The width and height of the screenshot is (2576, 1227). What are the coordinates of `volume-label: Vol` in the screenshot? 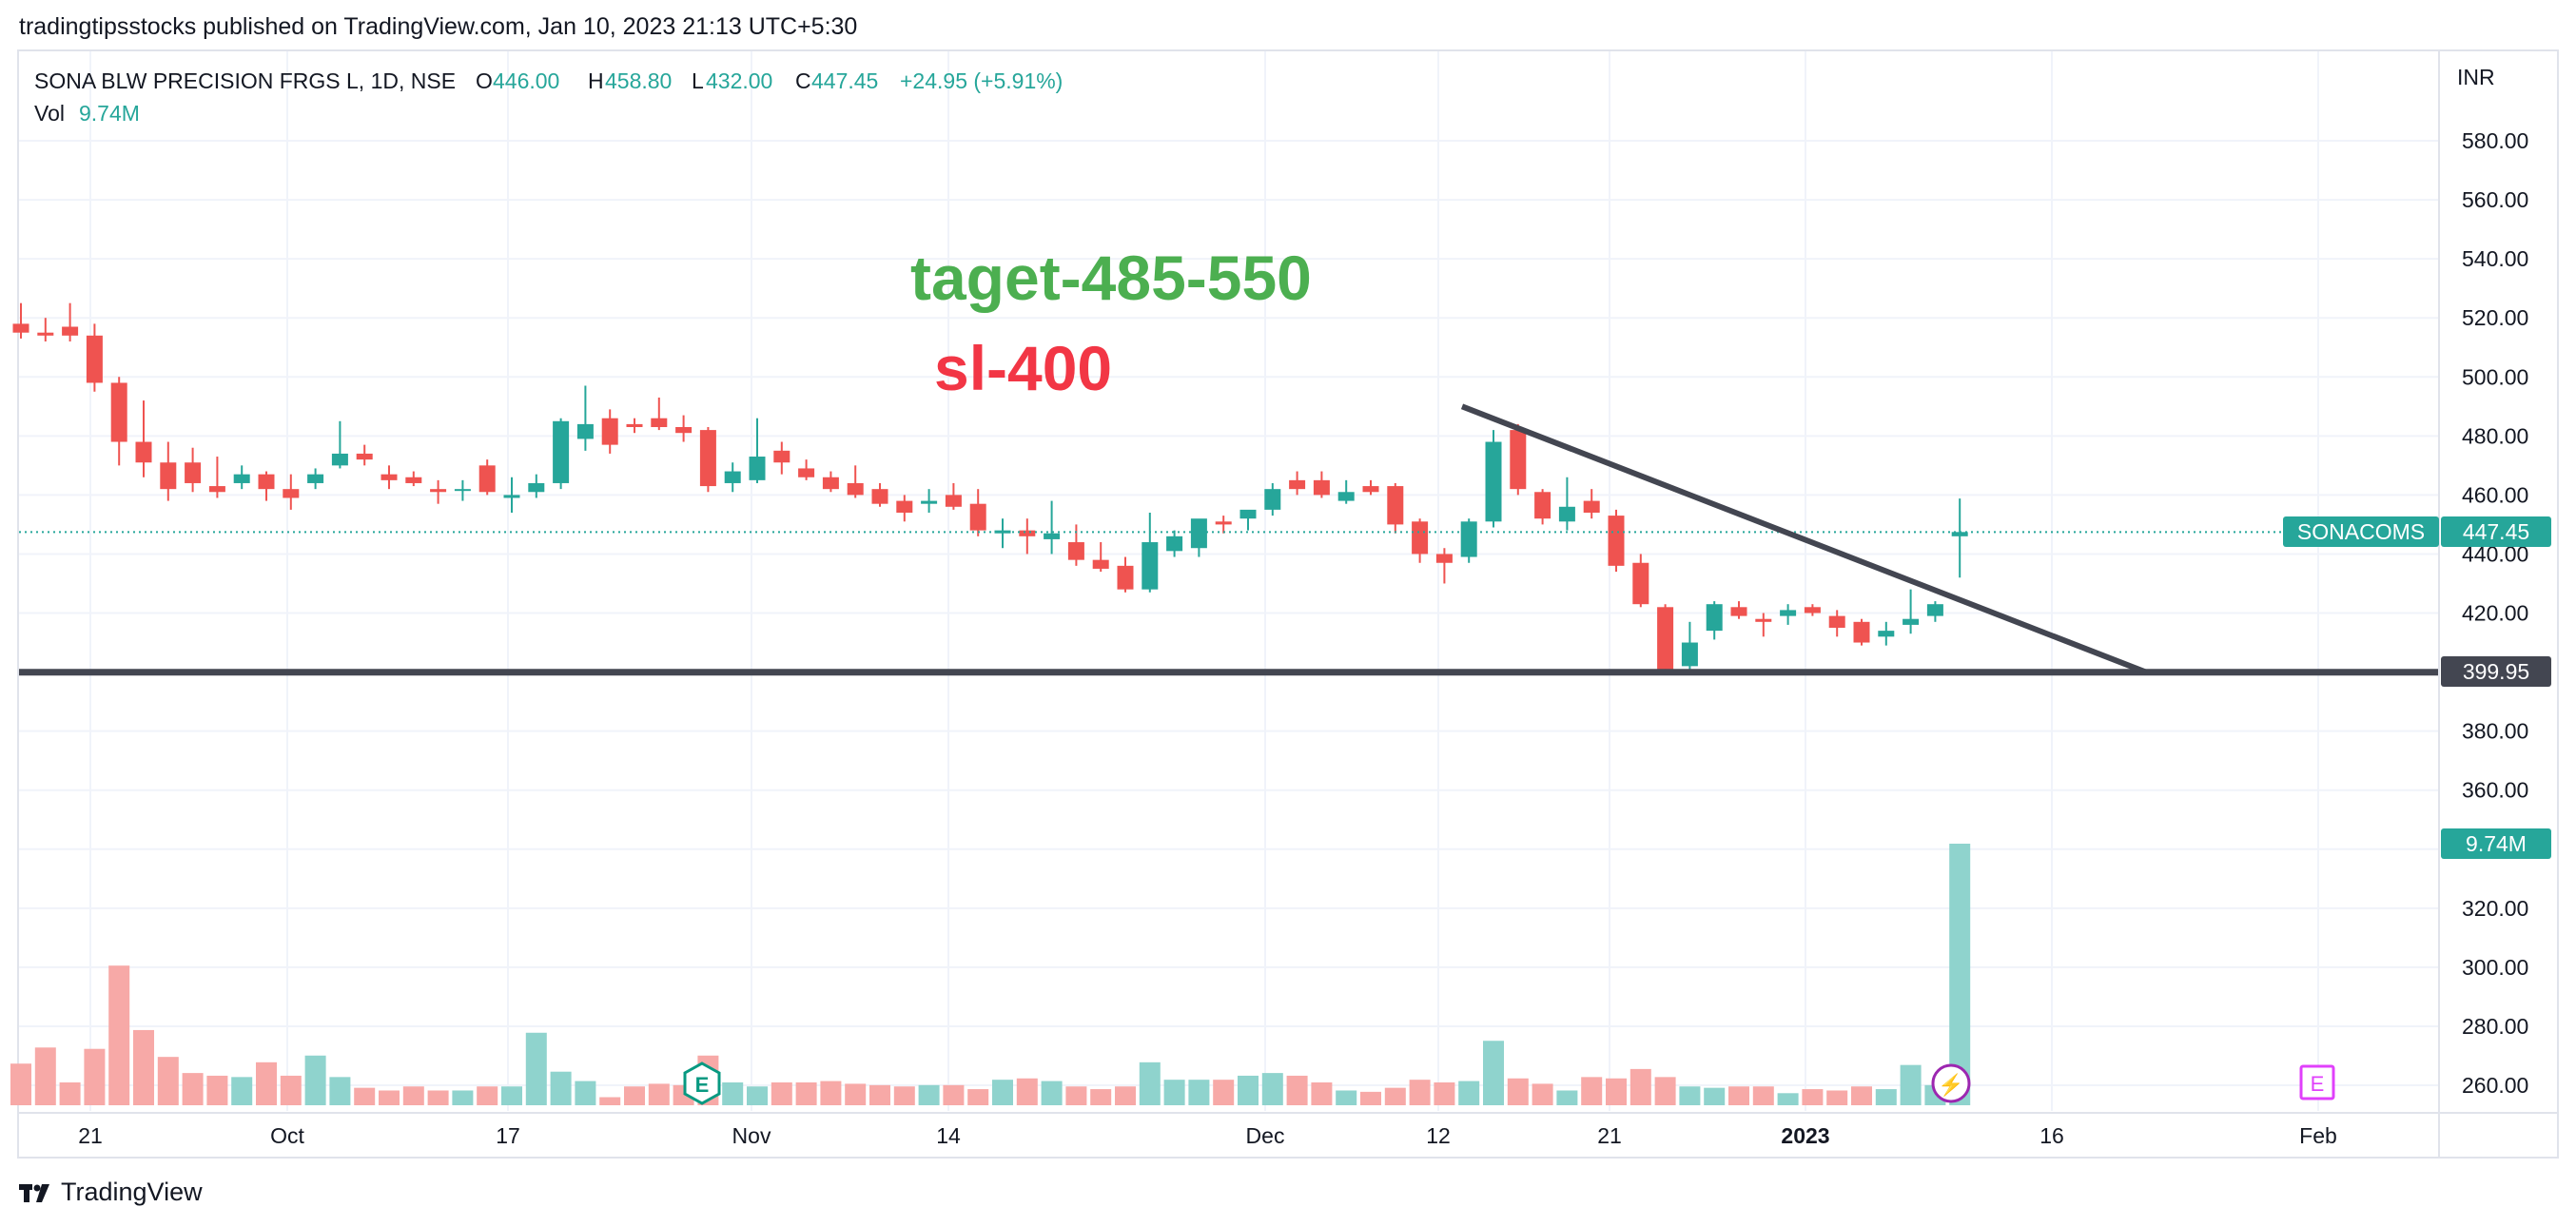 It's located at (49, 114).